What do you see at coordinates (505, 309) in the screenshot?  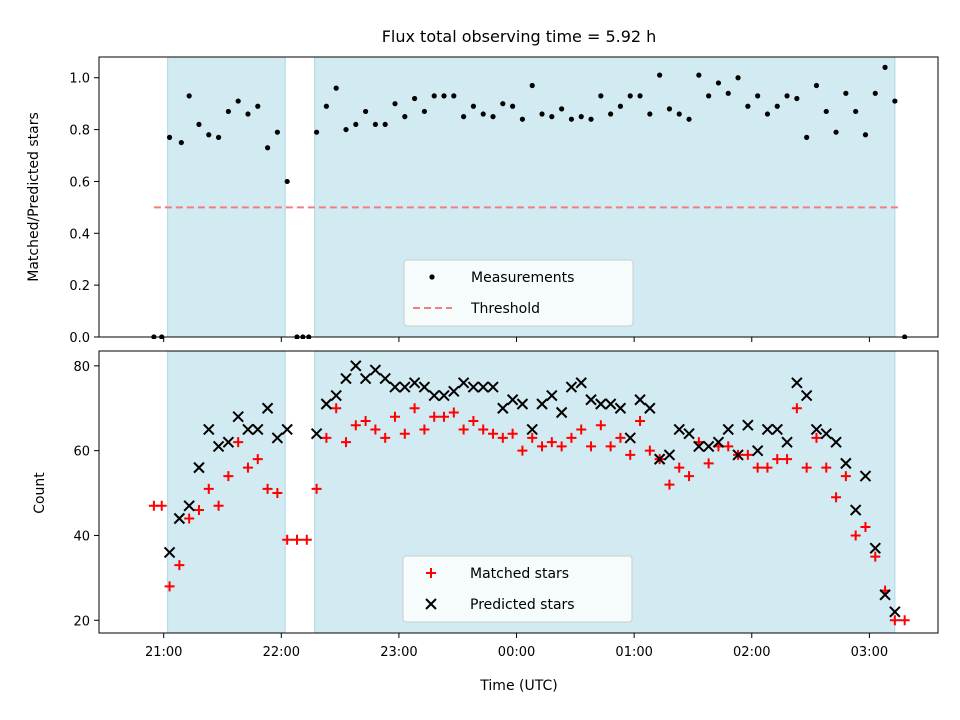 I see `legend-label: Threshold` at bounding box center [505, 309].